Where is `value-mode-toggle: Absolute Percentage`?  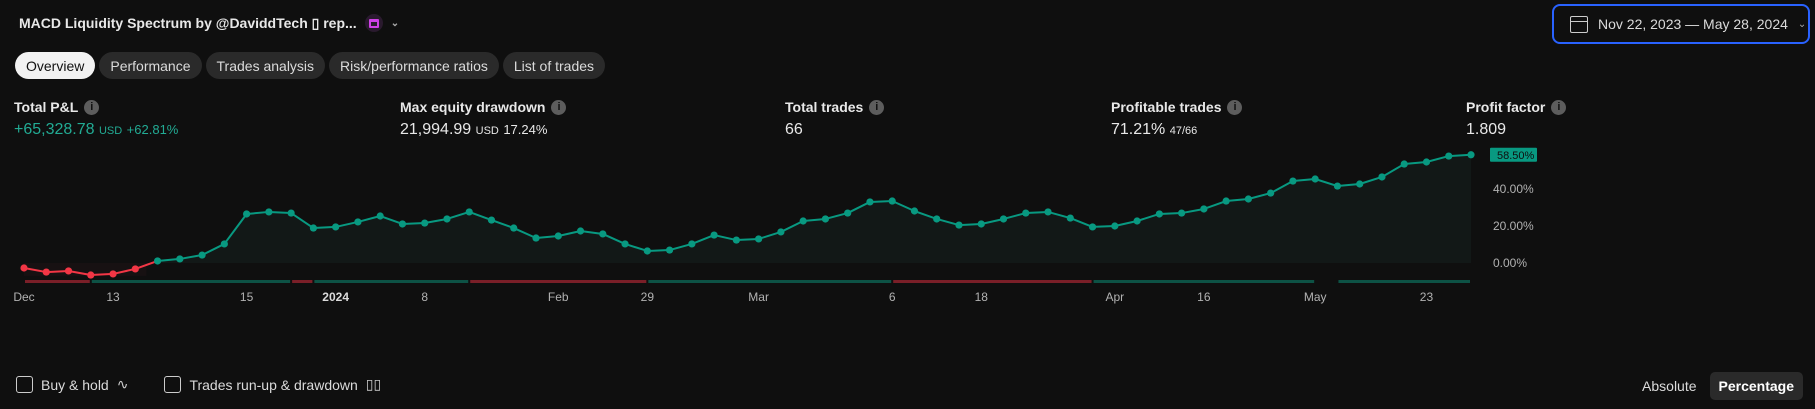
value-mode-toggle: Absolute Percentage is located at coordinates (1718, 386).